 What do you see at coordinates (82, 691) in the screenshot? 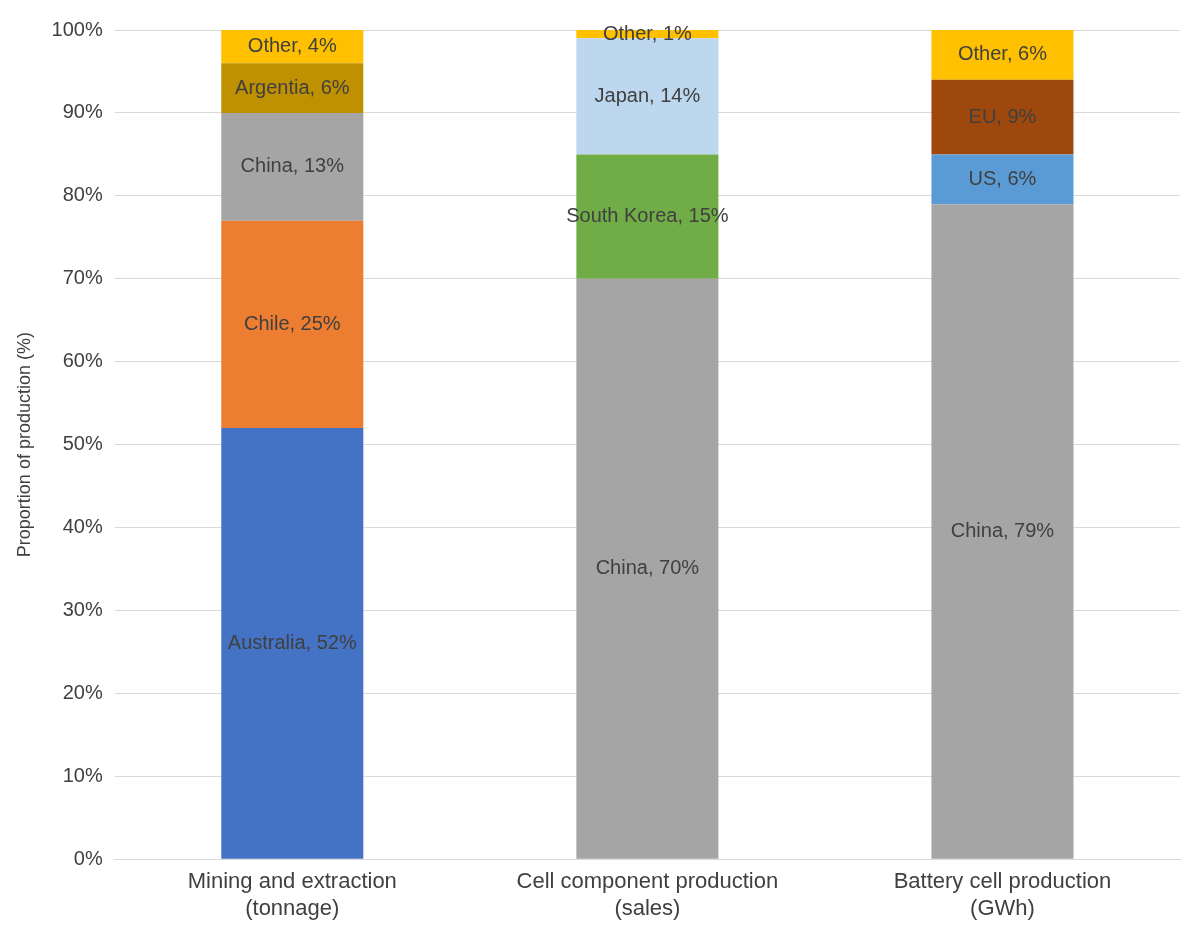
I see `y-tick-label: 20%` at bounding box center [82, 691].